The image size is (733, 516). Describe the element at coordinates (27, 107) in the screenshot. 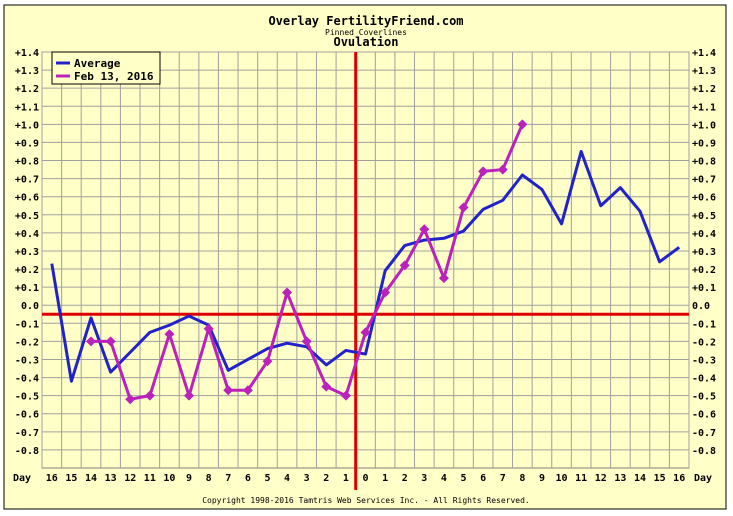

I see `y-tick-label-left: +1.1` at that location.